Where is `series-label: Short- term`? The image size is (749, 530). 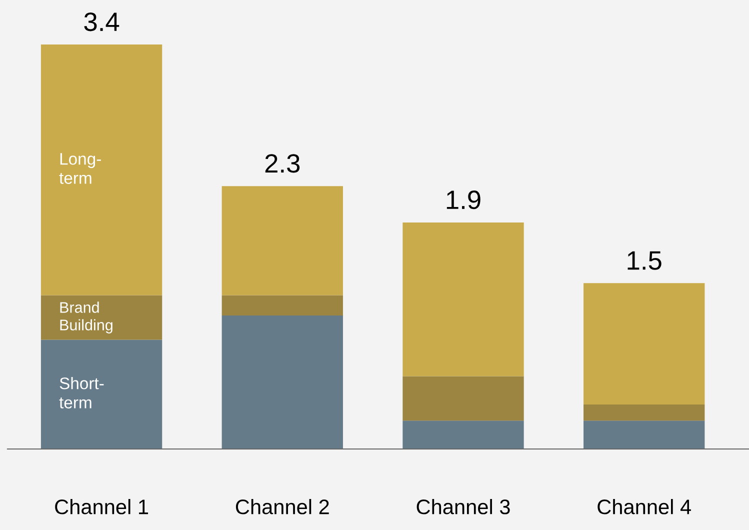
series-label: Short- term is located at coordinates (81, 392).